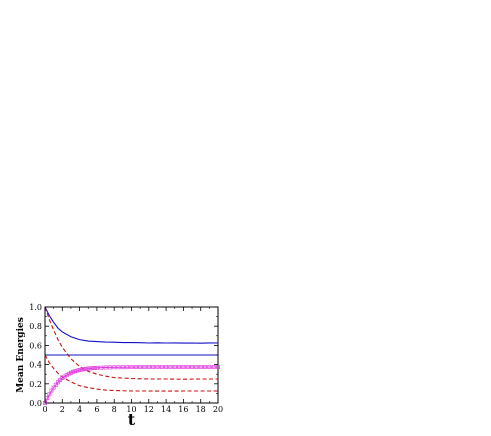 The width and height of the screenshot is (491, 436). What do you see at coordinates (35, 403) in the screenshot?
I see `y-tick-label: 0.0` at bounding box center [35, 403].